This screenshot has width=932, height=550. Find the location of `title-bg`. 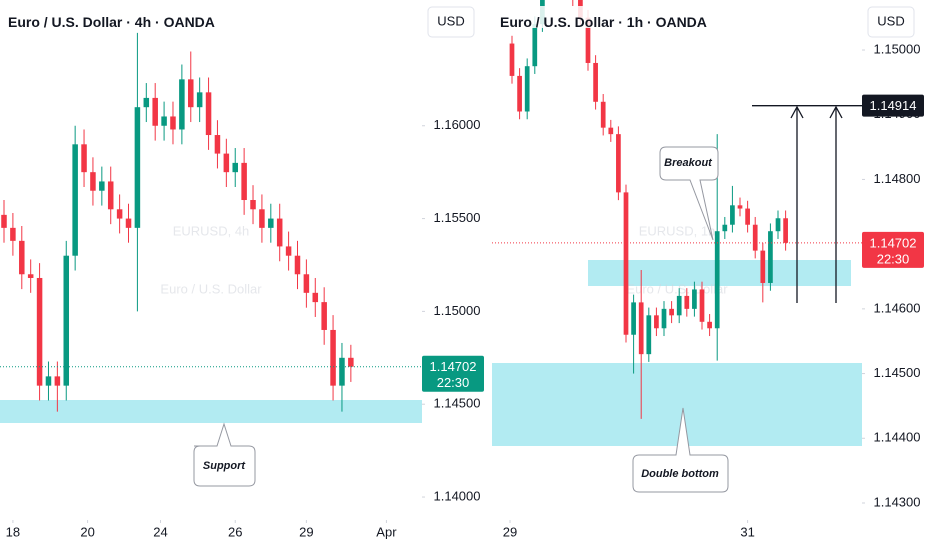

title-bg is located at coordinates (110, 17).